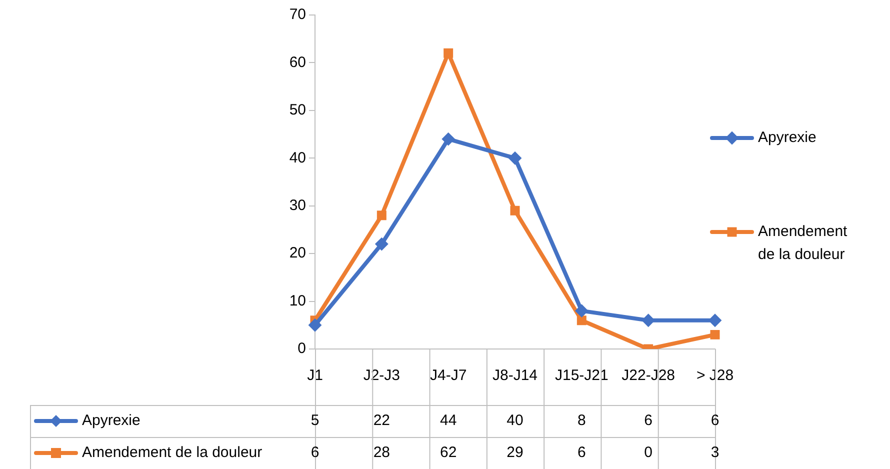  Describe the element at coordinates (315, 375) in the screenshot. I see `x-tick-label: J1` at that location.